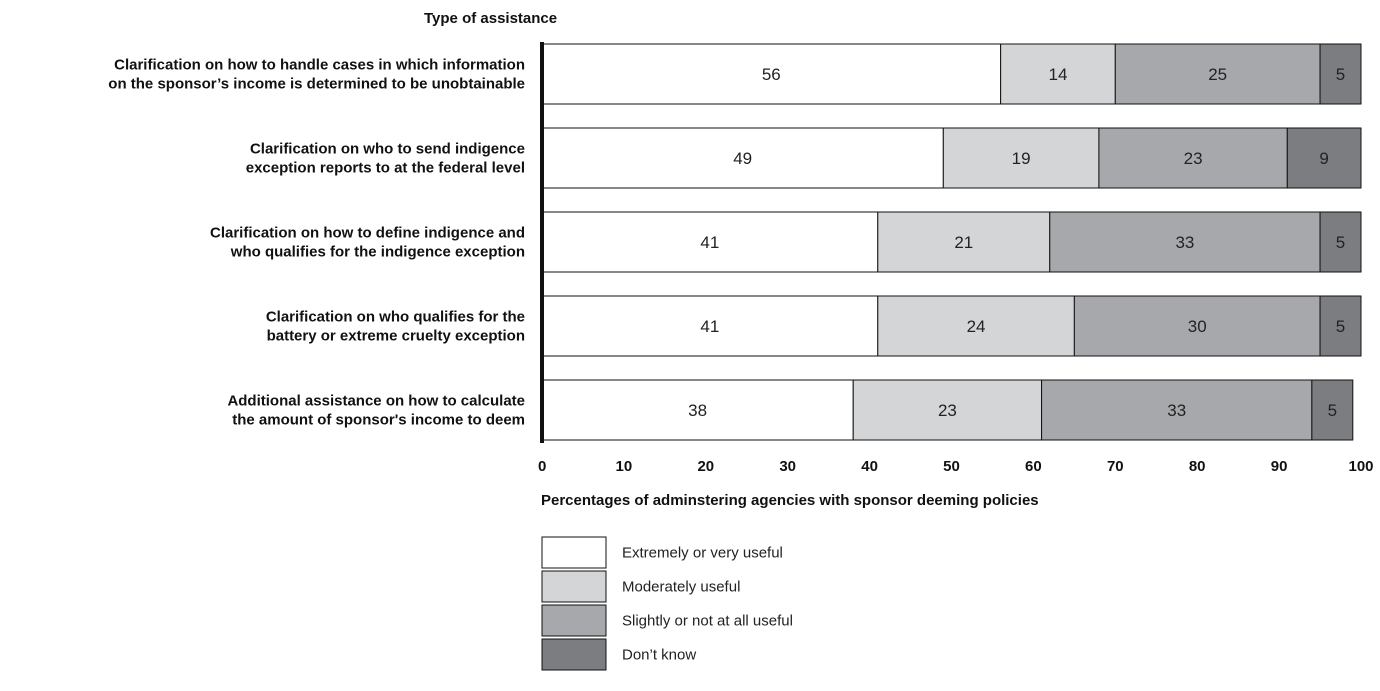  What do you see at coordinates (707, 621) in the screenshot?
I see `legend-label: Slightly or not at all useful` at bounding box center [707, 621].